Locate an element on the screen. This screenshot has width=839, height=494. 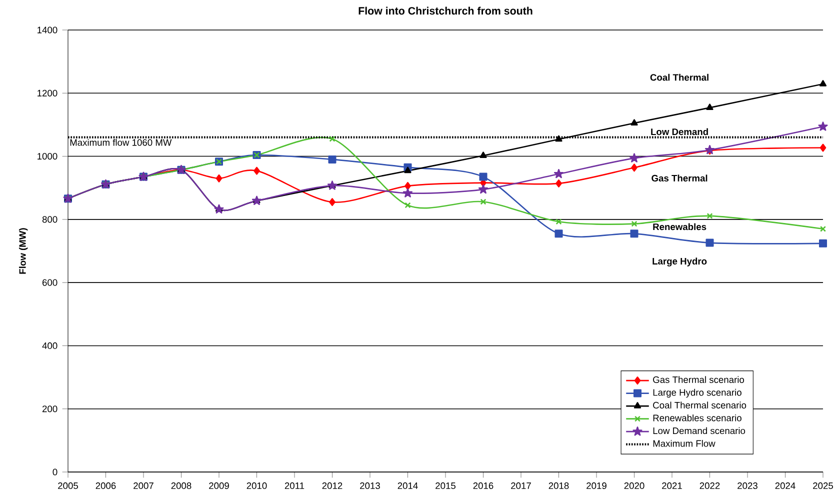
legend-label: Maximum Flow is located at coordinates (684, 443).